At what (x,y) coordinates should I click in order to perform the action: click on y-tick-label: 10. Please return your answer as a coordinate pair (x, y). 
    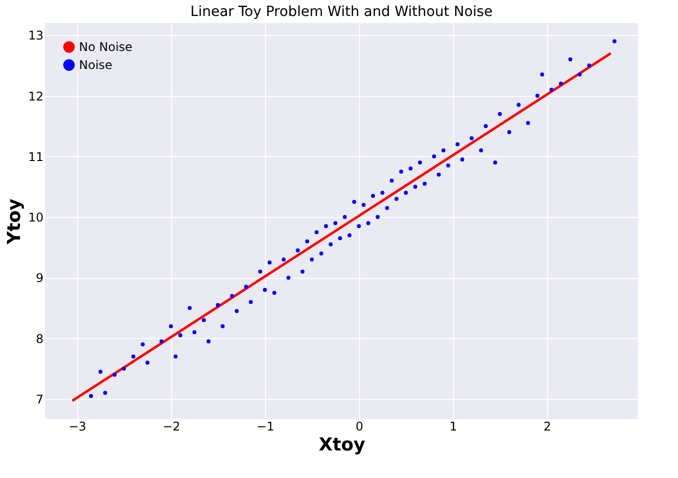
    Looking at the image, I should click on (36, 217).